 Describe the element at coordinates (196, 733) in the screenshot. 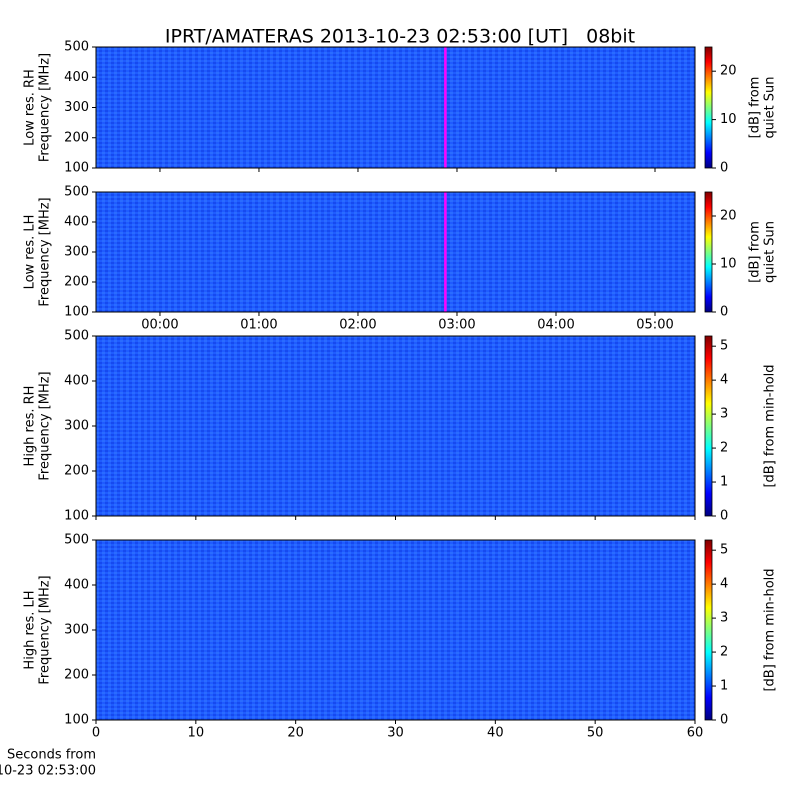

I see `x-tick-label: 10` at that location.